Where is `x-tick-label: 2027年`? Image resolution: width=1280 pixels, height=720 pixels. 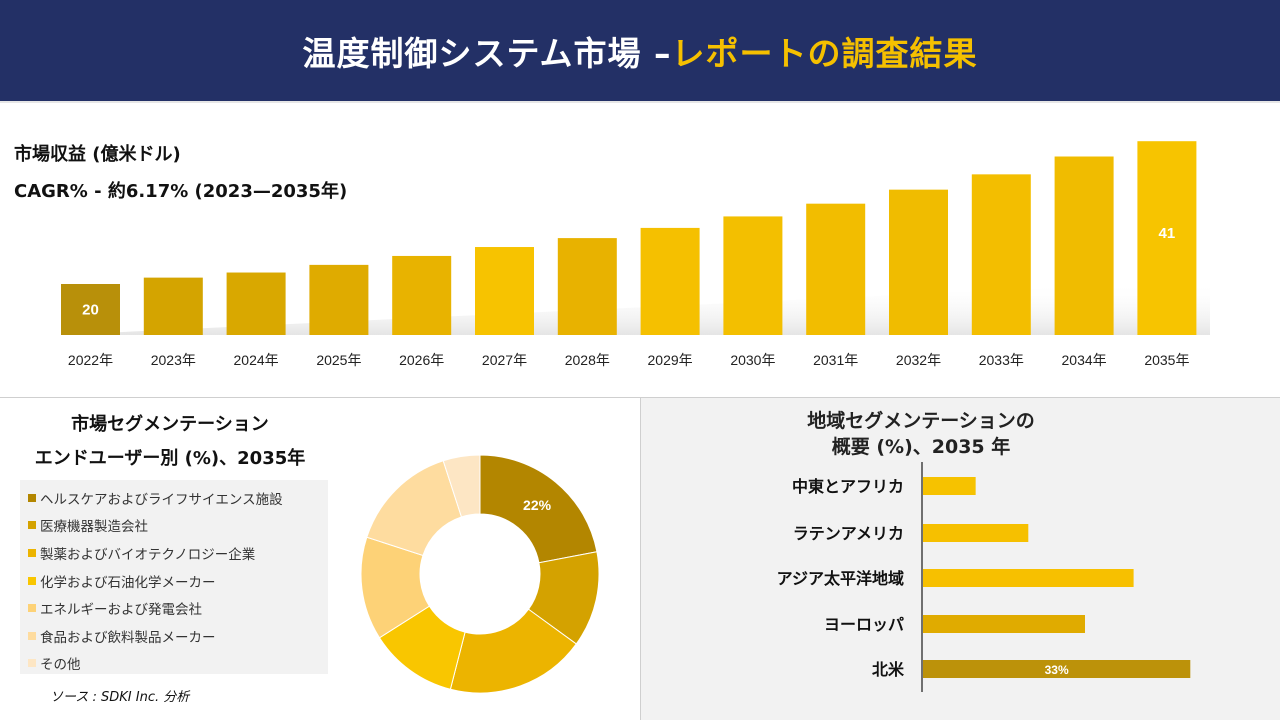
x-tick-label: 2027年 is located at coordinates (504, 360).